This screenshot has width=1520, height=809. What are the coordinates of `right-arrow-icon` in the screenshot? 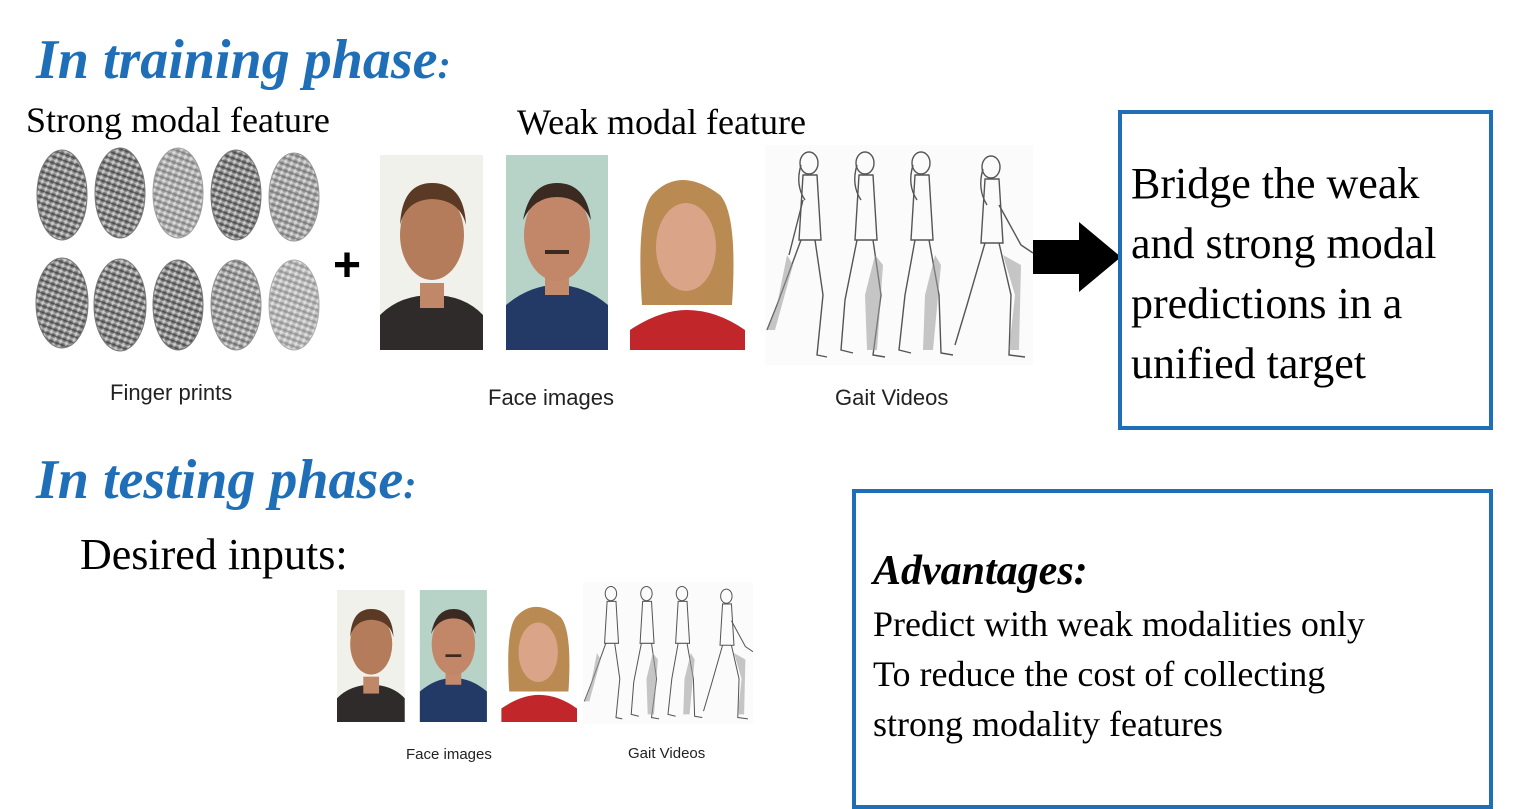 It's located at (1077, 257).